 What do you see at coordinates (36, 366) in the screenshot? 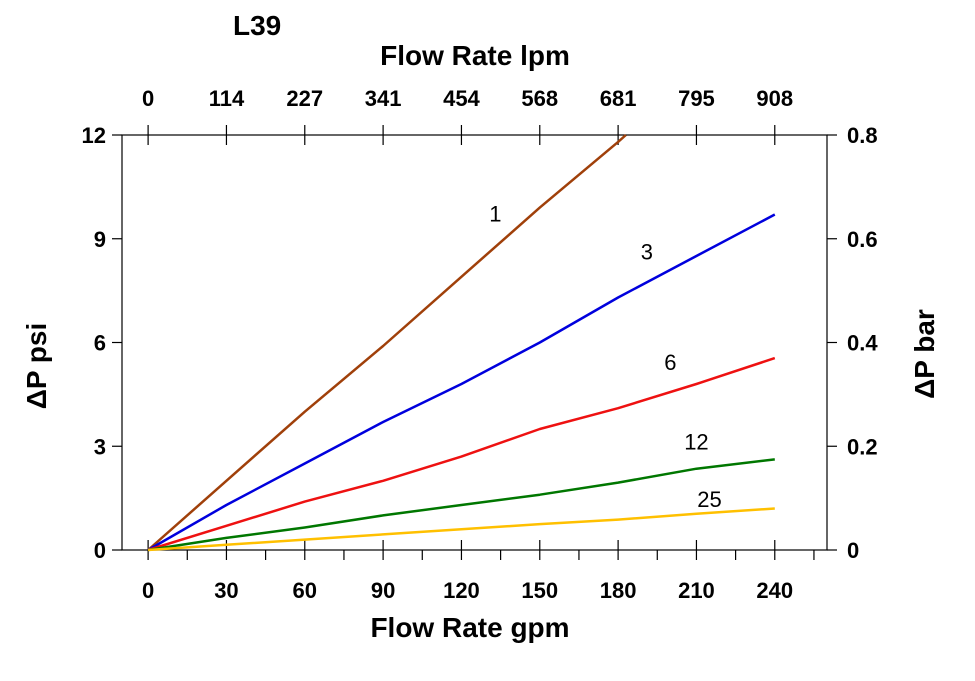
I see `y-axis-title: ΔP psi` at bounding box center [36, 366].